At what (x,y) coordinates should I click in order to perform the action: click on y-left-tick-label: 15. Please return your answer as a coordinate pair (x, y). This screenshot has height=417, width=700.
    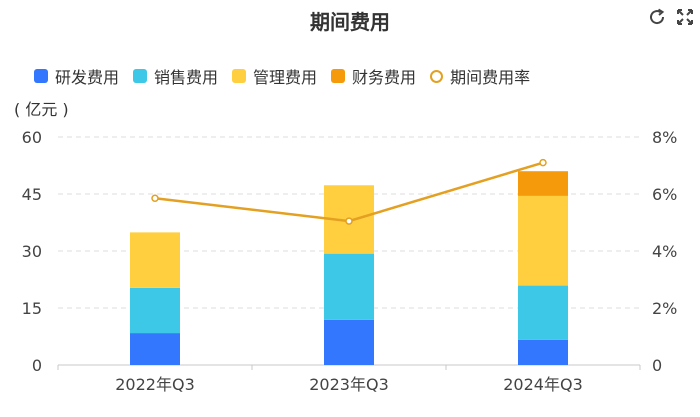
    Looking at the image, I should click on (32, 308).